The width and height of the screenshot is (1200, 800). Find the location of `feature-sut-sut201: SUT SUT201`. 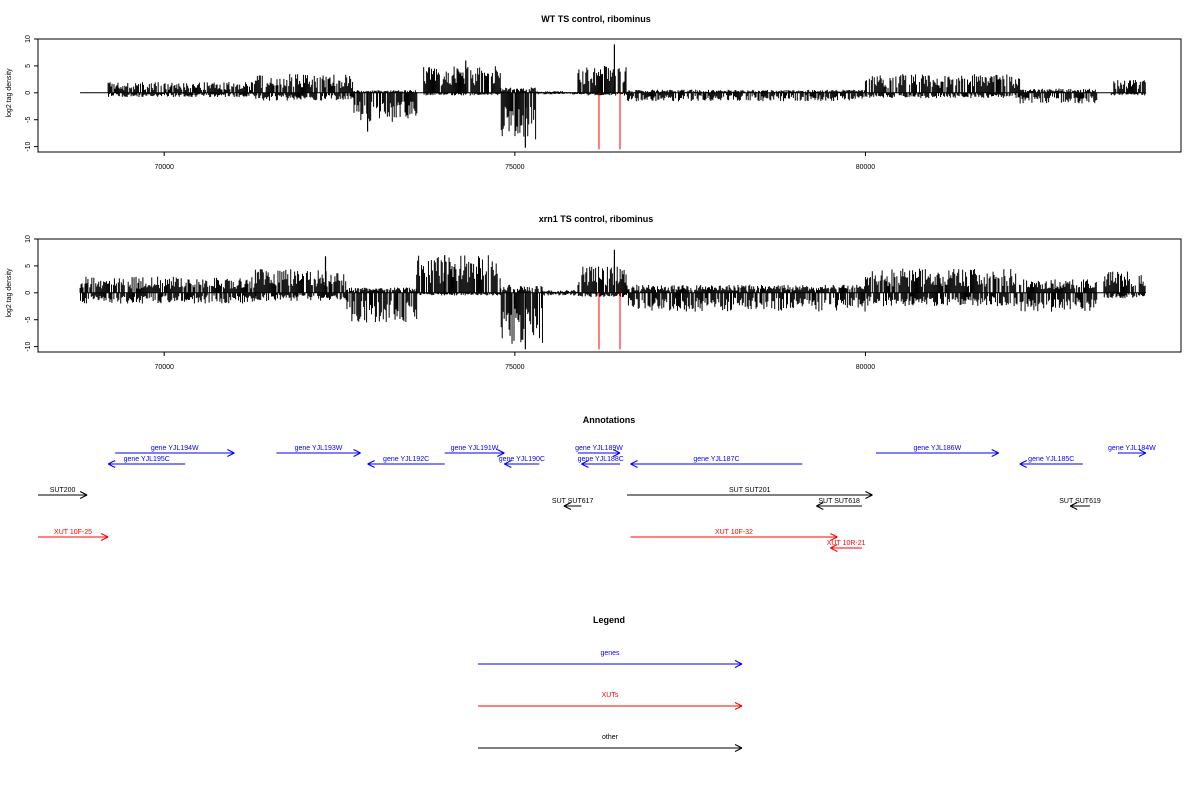

feature-sut-sut201: SUT SUT201 is located at coordinates (750, 493).